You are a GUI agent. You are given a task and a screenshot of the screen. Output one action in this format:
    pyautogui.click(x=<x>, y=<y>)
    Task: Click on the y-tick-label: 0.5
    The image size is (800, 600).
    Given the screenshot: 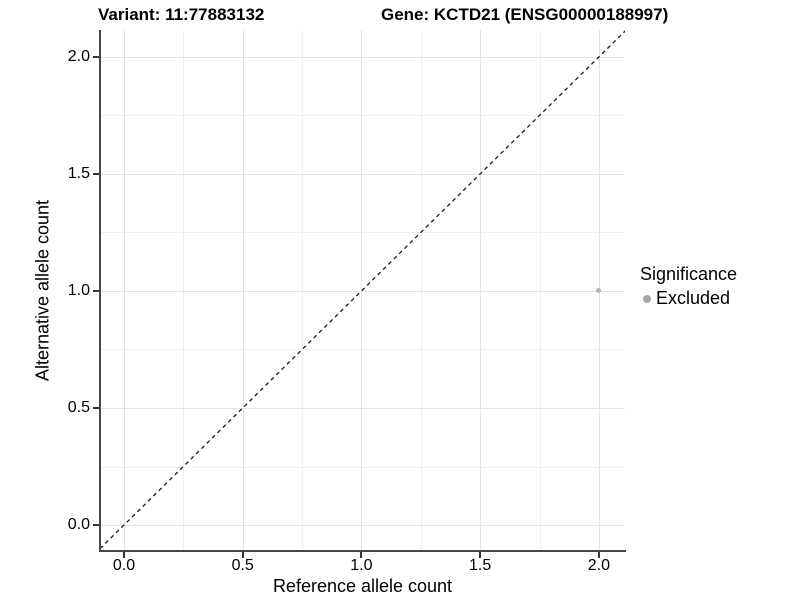 What is the action you would take?
    pyautogui.click(x=78, y=407)
    